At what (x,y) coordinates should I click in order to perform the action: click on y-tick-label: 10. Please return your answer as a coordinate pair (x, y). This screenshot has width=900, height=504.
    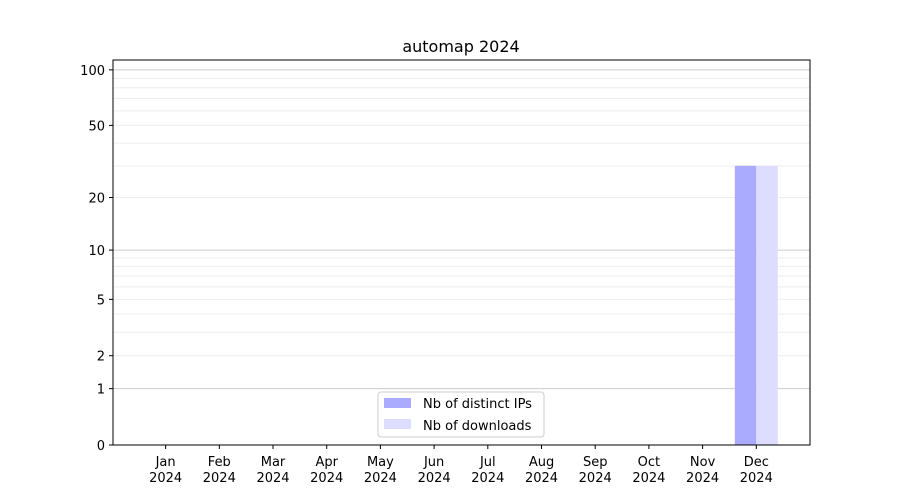
    Looking at the image, I should click on (96, 251).